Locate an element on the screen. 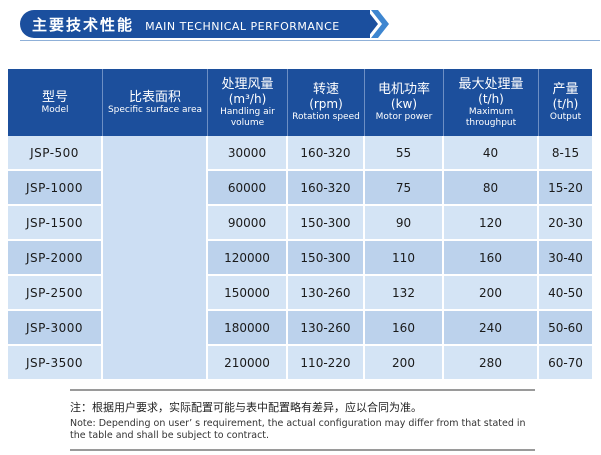 The height and width of the screenshot is (455, 601). table-row: JSP-1000 60000 160-320 75 80 15-20 is located at coordinates (300, 188).